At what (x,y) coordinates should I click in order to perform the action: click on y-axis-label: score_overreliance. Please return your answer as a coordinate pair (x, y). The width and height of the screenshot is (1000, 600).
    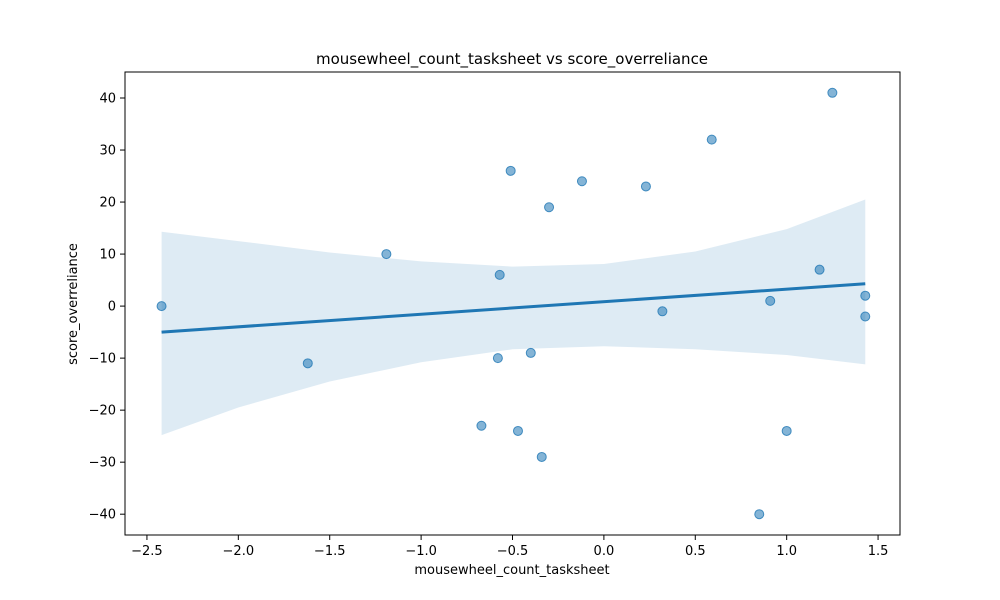
    Looking at the image, I should click on (73, 304).